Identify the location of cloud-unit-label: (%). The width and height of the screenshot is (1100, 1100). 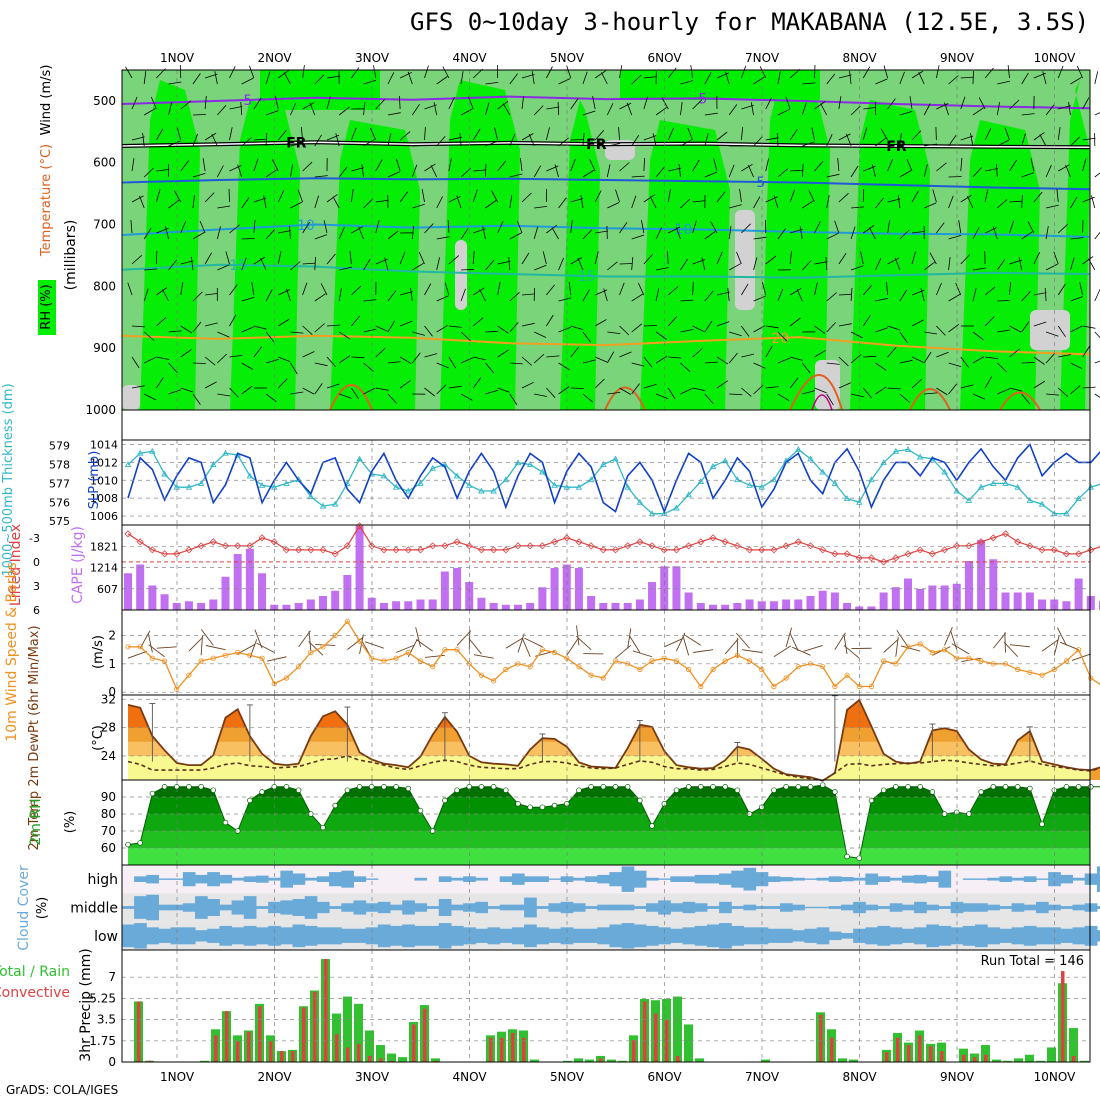
(42, 908).